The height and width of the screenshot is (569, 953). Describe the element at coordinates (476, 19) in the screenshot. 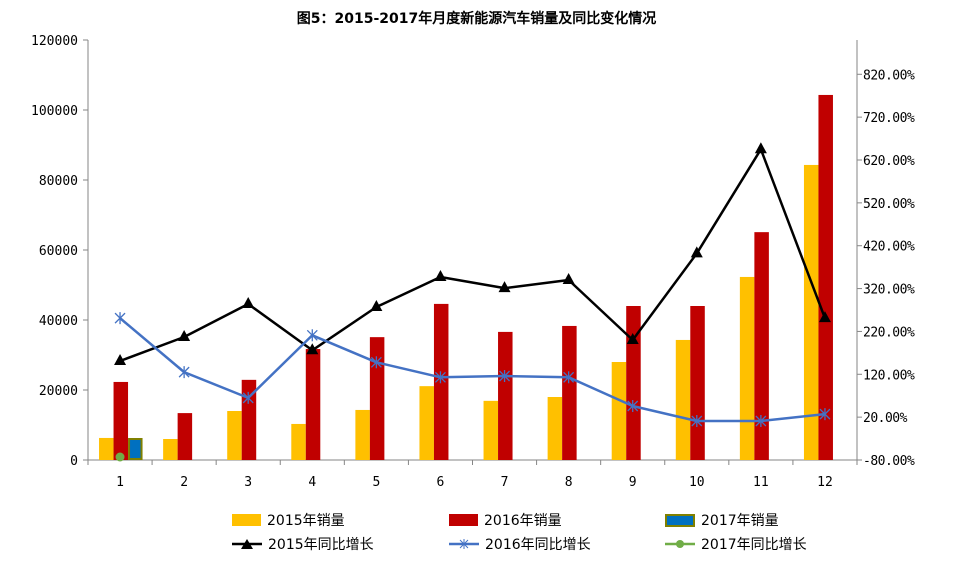

I see `chart-title: 图5：2015-2017年月度新能源汽车销量及同比变化情况` at that location.